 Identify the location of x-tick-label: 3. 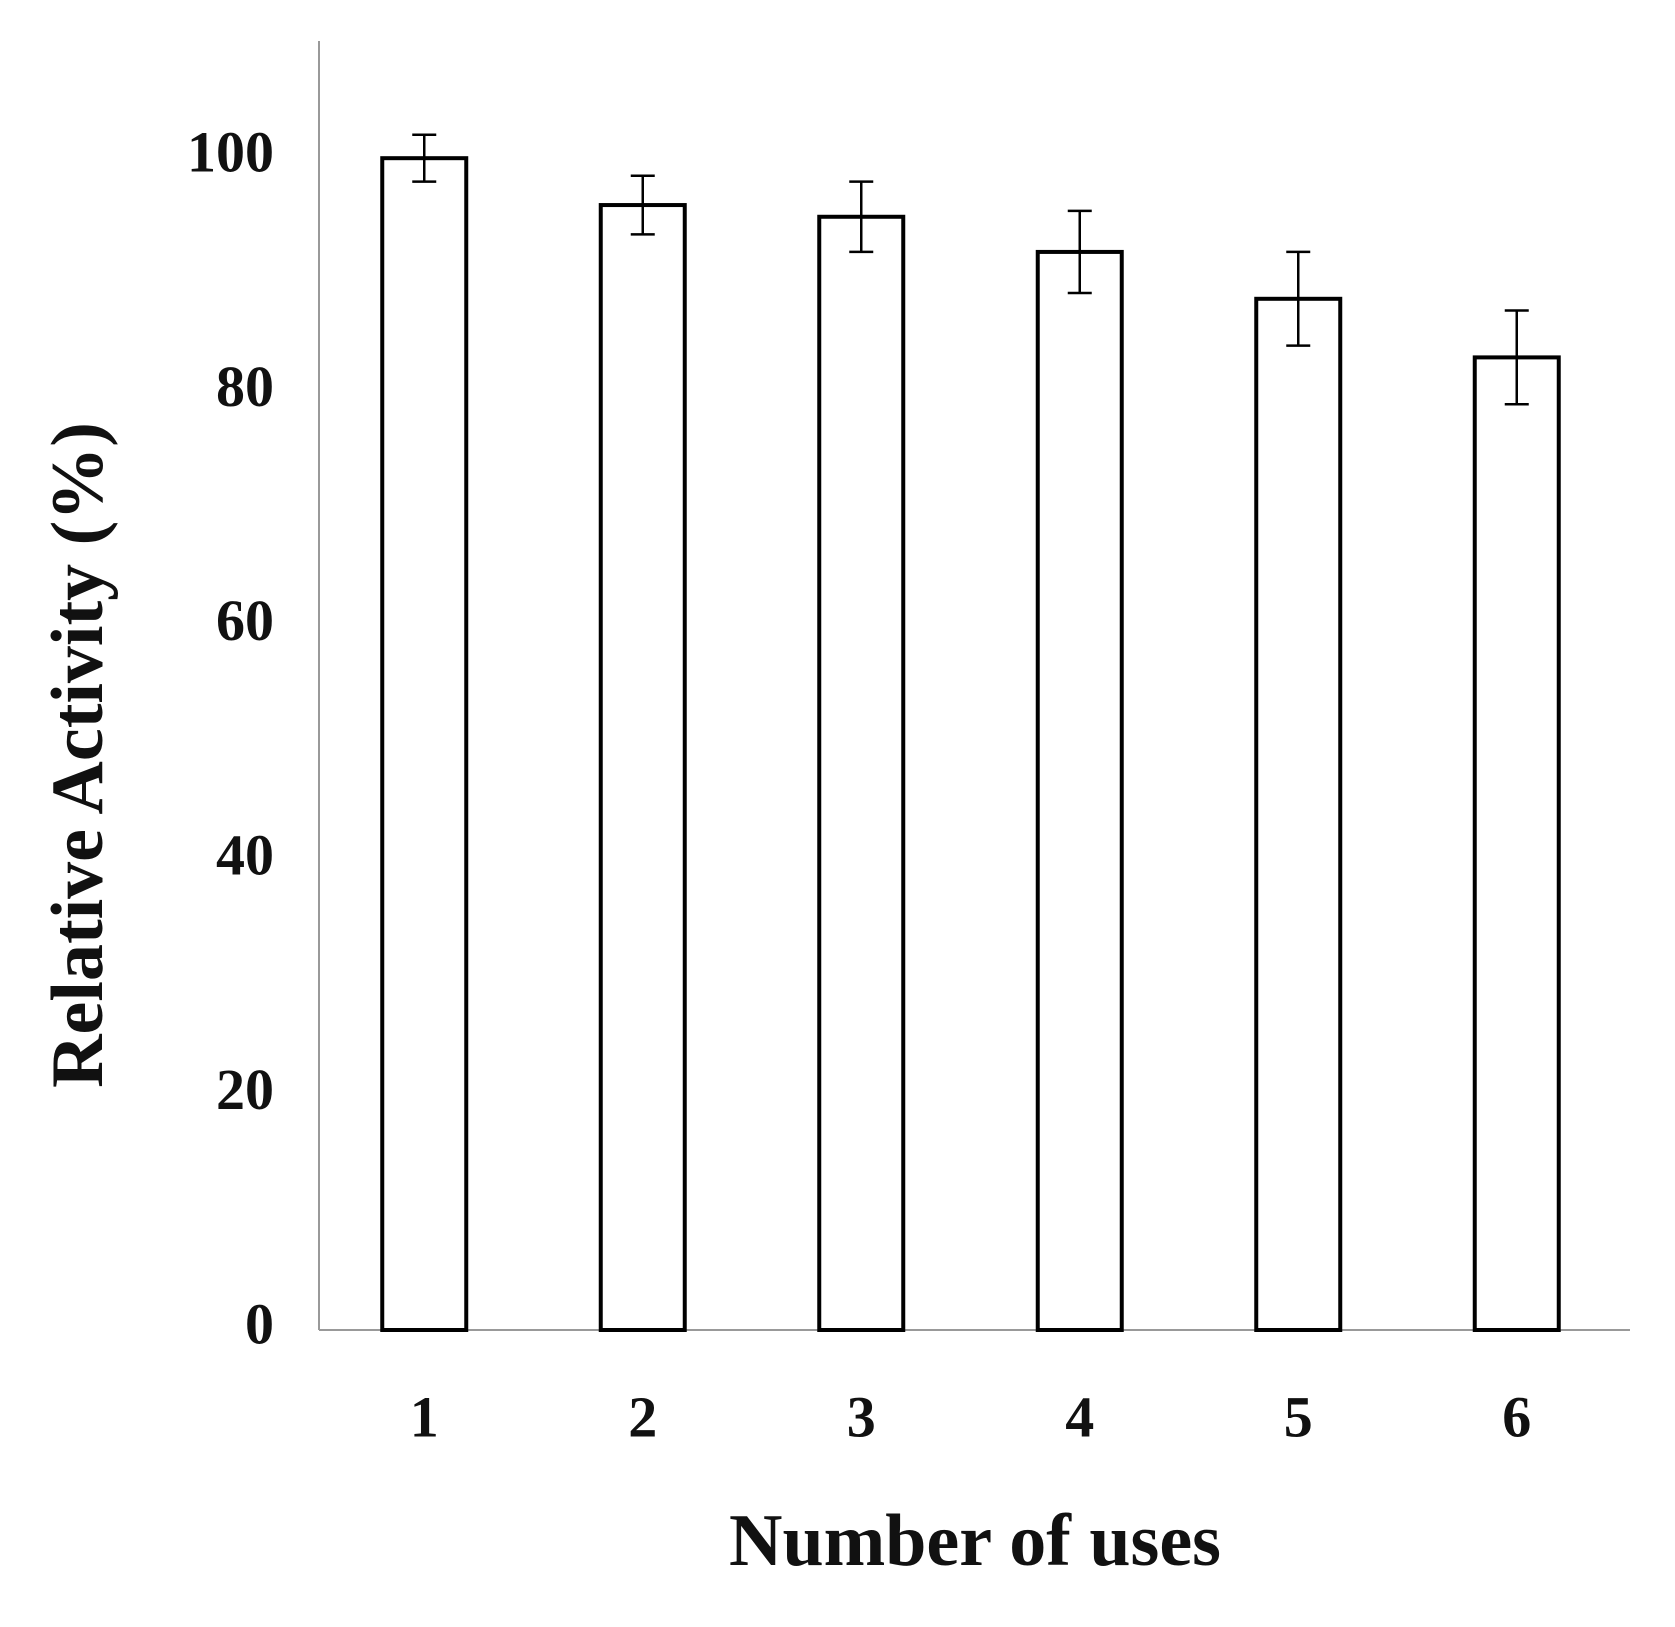
(861, 1416).